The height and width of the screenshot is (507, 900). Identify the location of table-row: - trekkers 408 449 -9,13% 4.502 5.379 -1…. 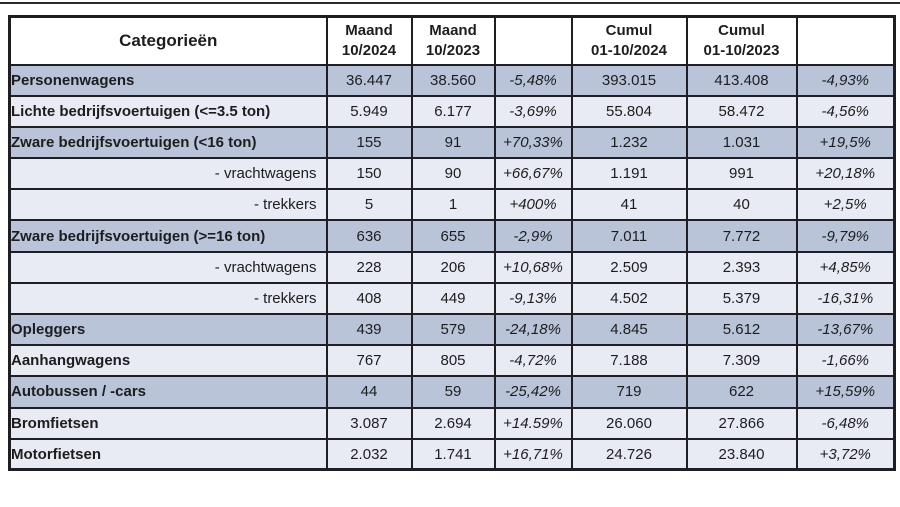
(452, 298).